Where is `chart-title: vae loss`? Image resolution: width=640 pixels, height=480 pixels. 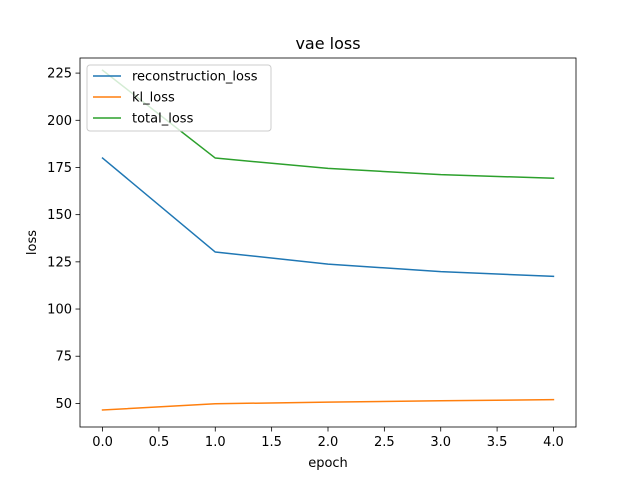 chart-title: vae loss is located at coordinates (327, 43).